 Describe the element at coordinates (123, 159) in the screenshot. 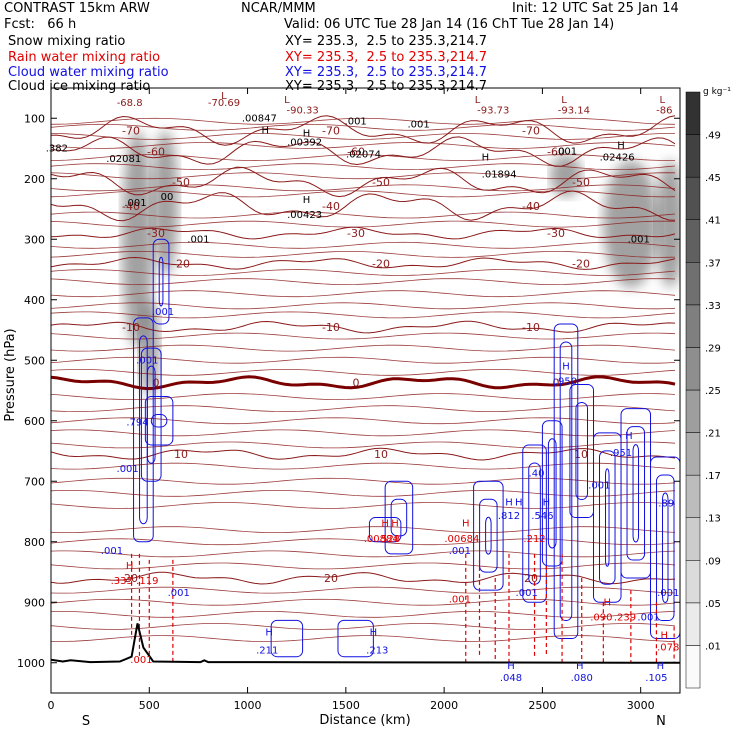

I see `contour-annotation: .02081` at that location.